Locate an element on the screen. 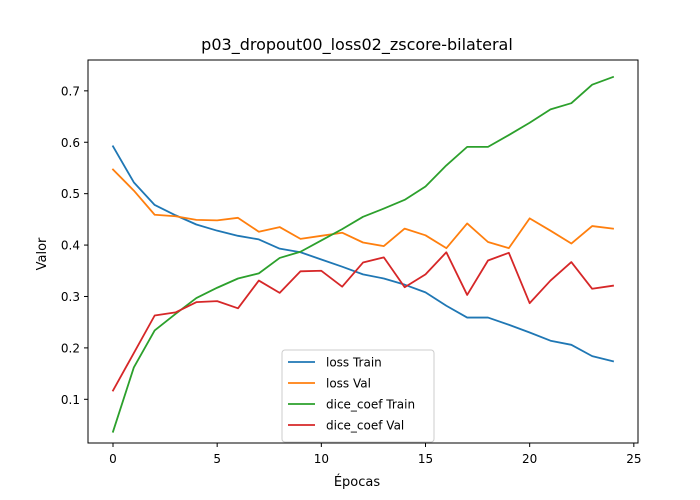 The height and width of the screenshot is (500, 700). x-tick-label: 0 is located at coordinates (113, 459).